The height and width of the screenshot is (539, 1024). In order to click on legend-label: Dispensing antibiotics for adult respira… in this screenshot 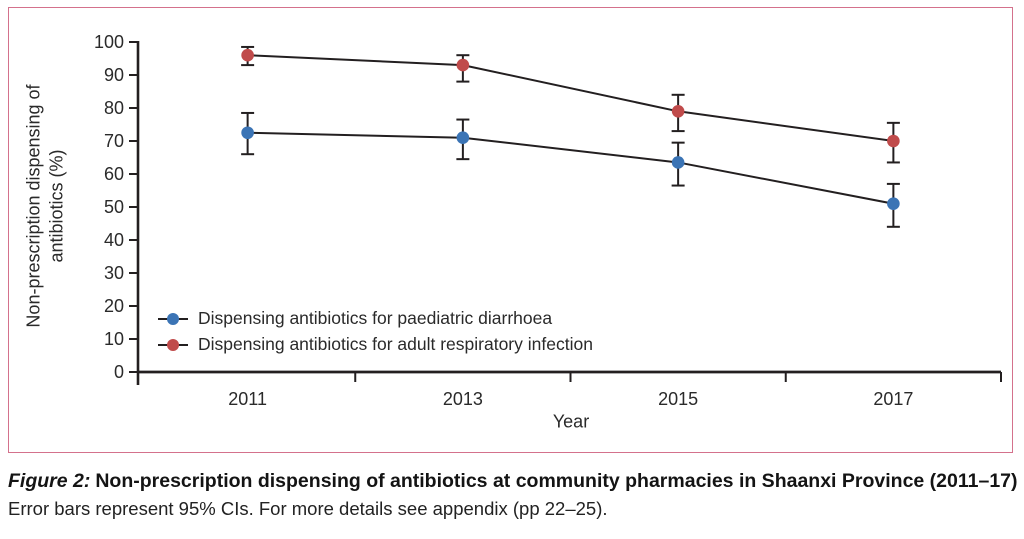, I will do `click(395, 344)`.